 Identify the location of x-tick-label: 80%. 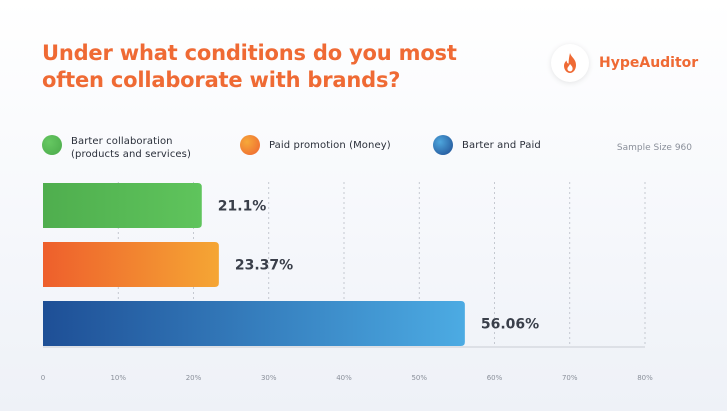
(645, 378).